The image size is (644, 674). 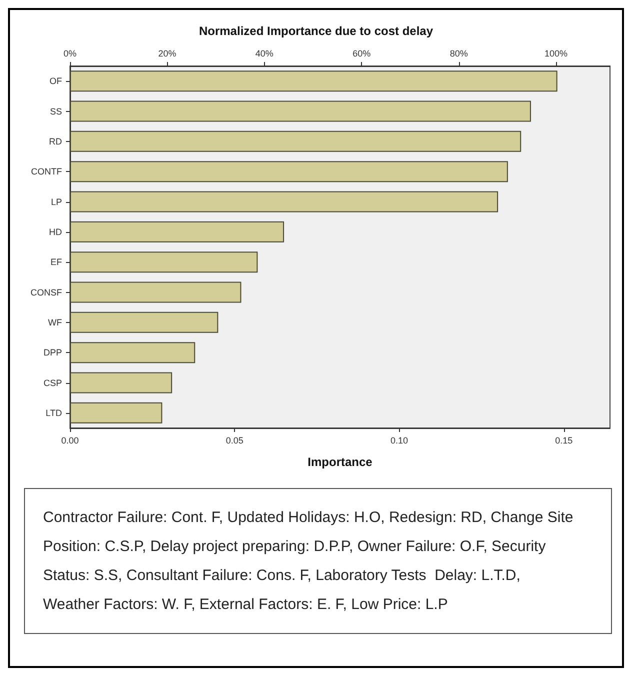 What do you see at coordinates (399, 441) in the screenshot?
I see `x-tick-label: 0.10` at bounding box center [399, 441].